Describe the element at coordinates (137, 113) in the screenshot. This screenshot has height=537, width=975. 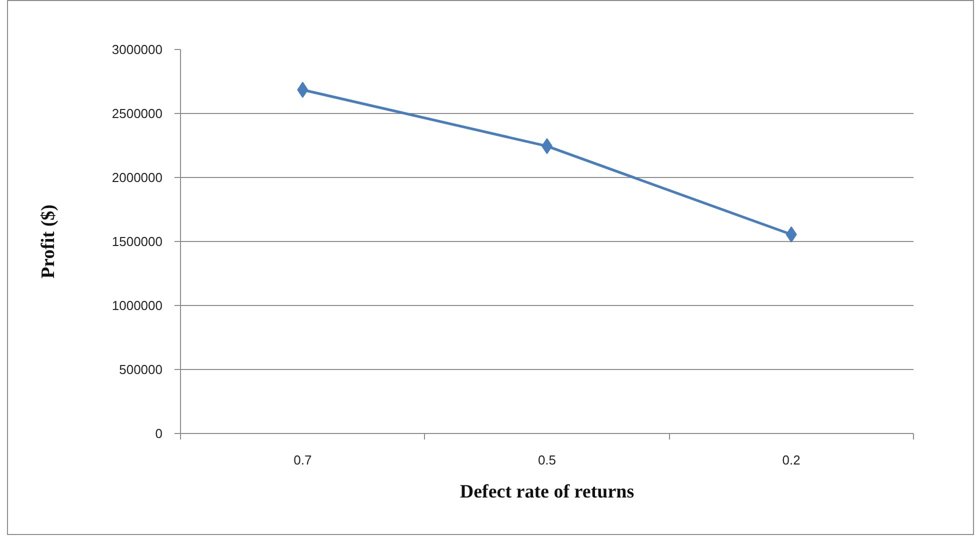
I see `y-tick-label: 2500000` at that location.